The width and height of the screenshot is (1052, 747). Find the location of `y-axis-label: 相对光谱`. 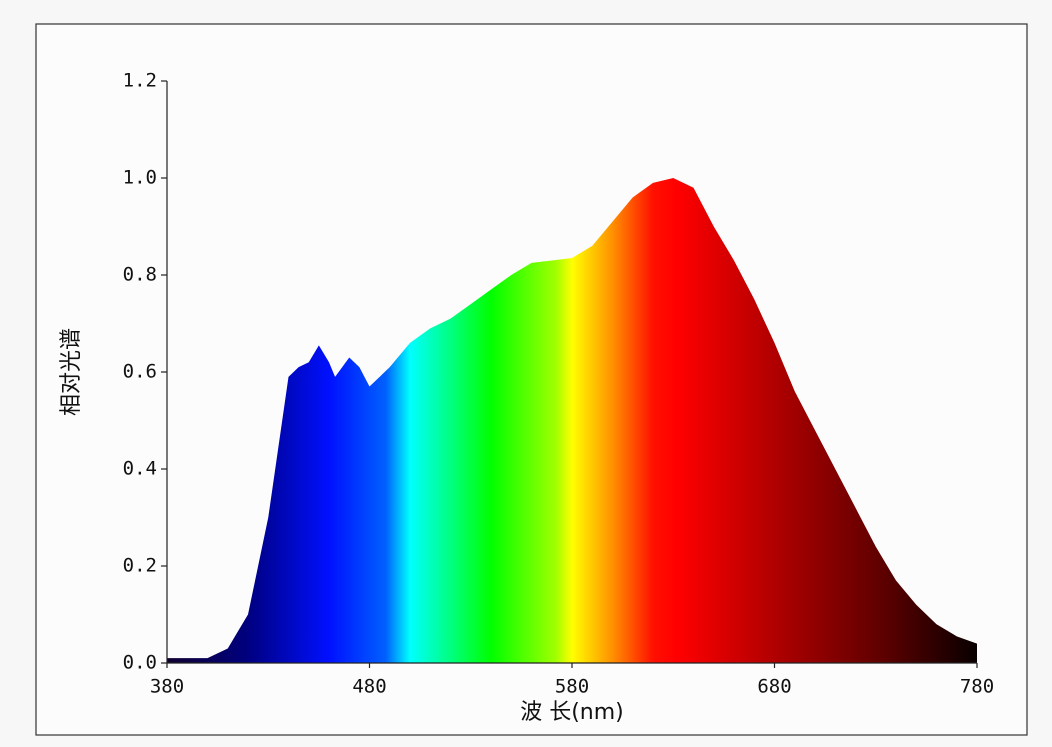

y-axis-label: 相对光谱 is located at coordinates (71, 372).